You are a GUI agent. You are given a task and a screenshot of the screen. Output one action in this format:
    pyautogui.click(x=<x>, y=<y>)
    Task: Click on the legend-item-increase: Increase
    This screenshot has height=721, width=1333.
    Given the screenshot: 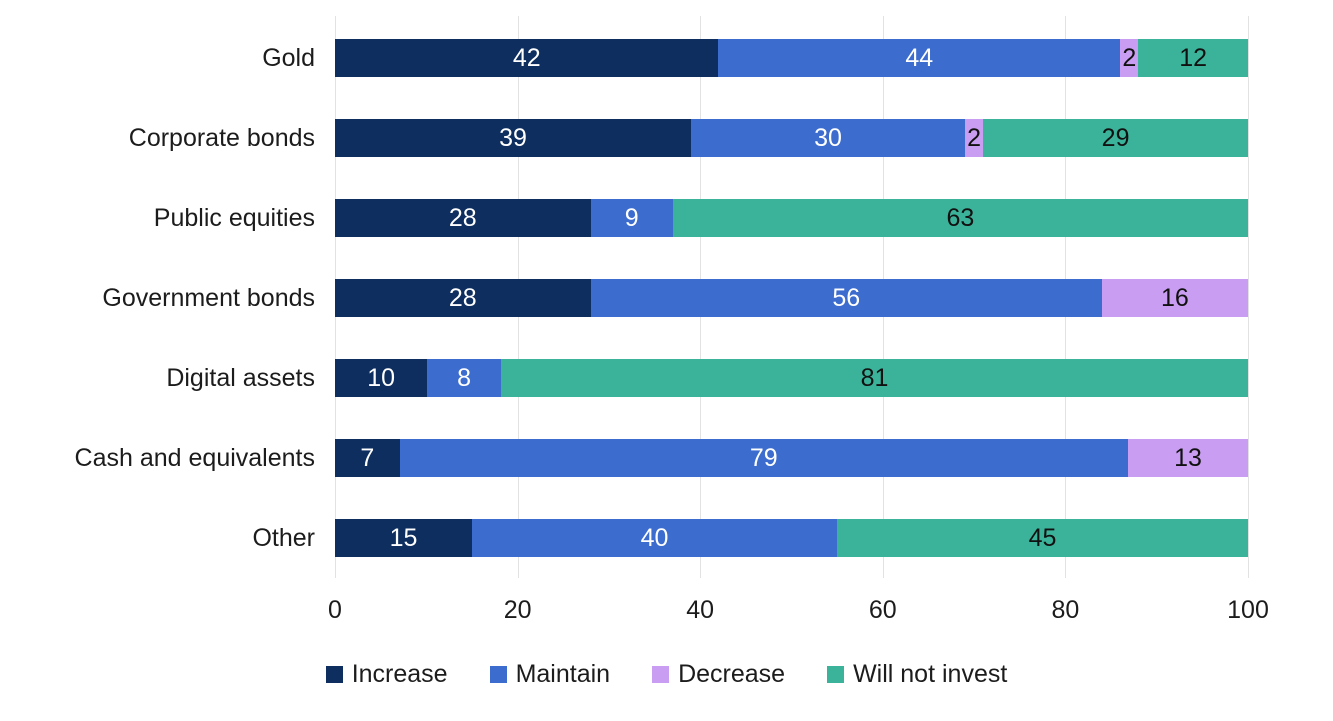 What is the action you would take?
    pyautogui.click(x=386, y=674)
    